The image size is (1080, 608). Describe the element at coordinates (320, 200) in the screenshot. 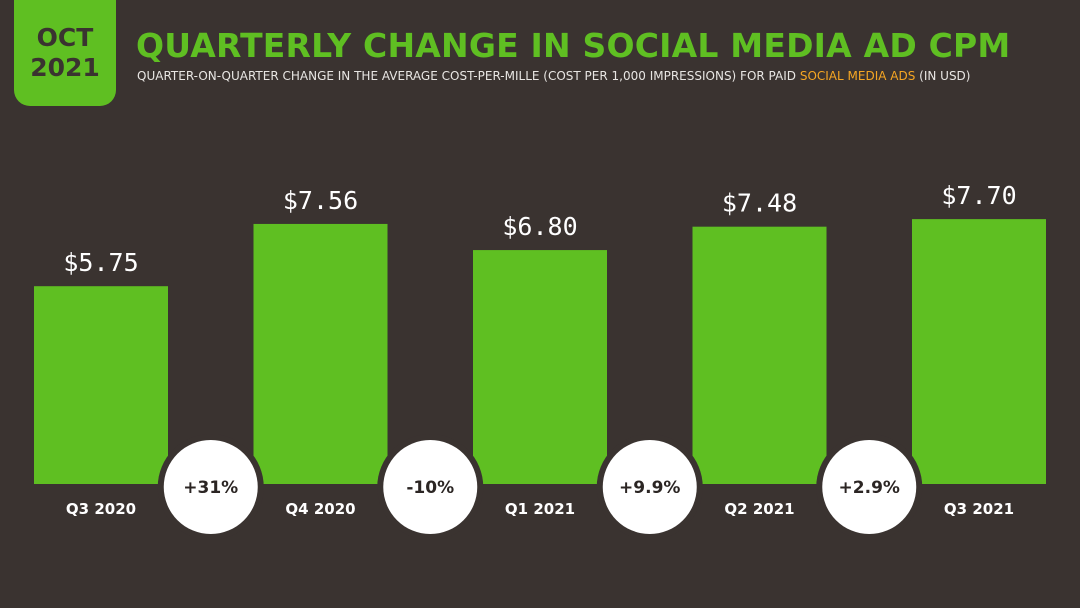

I see `value-label-2: $7.56` at that location.